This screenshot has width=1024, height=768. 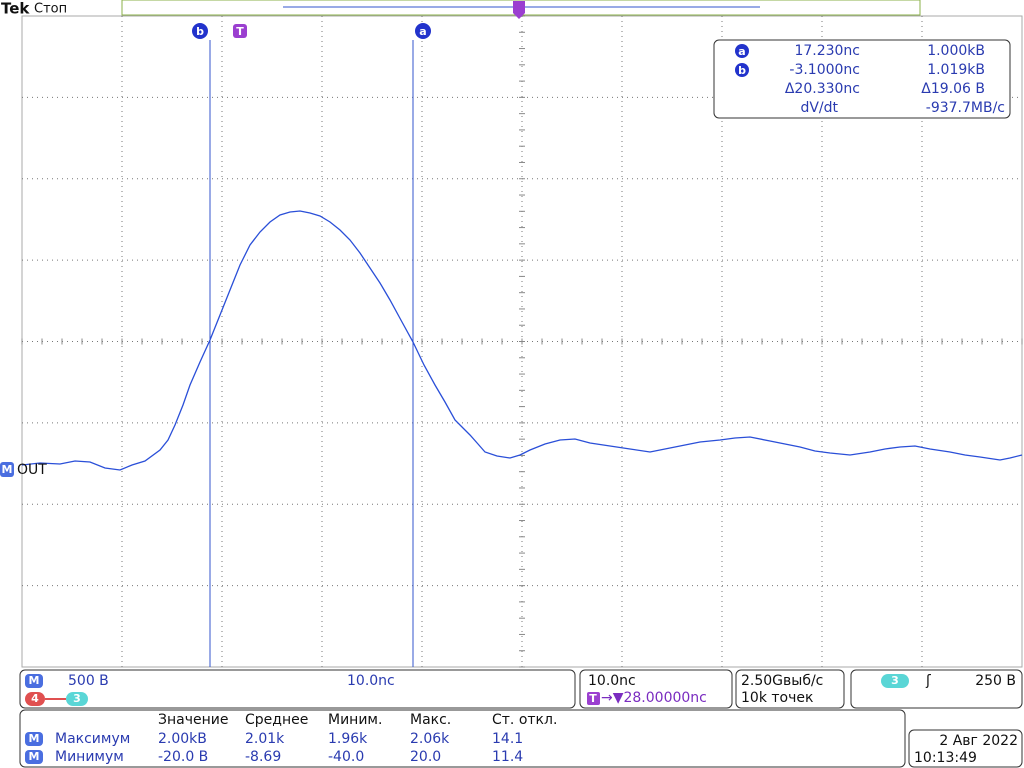 I want to click on column-header: Миним., so click(x=355, y=720).